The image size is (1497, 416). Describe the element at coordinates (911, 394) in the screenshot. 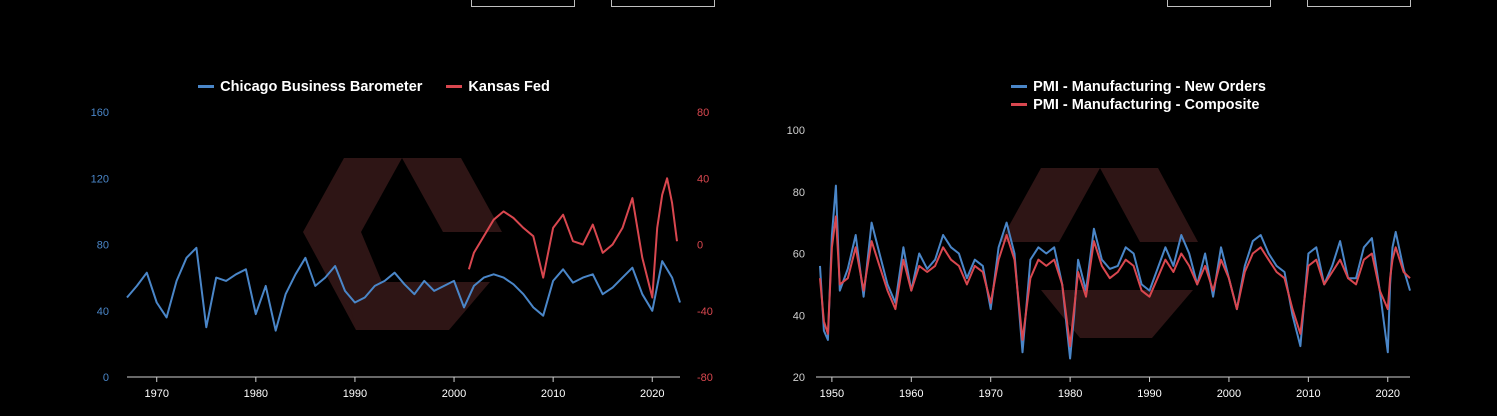

I see `x-tick-label: 1960` at that location.